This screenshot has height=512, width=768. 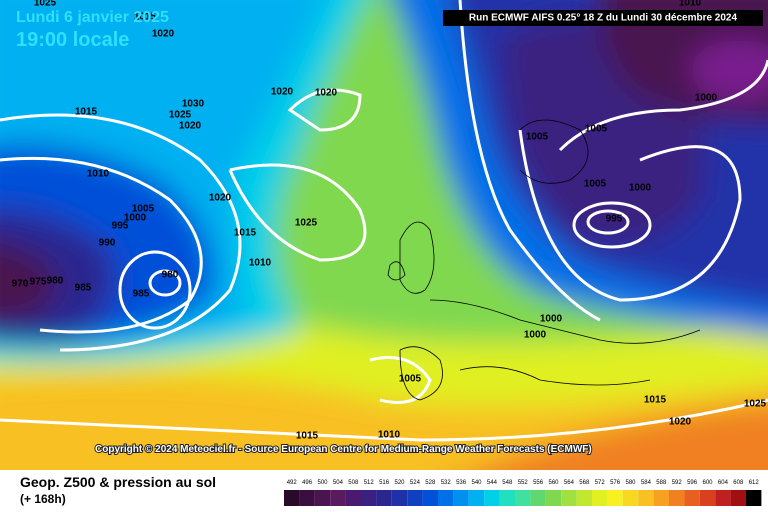 What do you see at coordinates (107, 243) in the screenshot?
I see `isobar-label: 990` at bounding box center [107, 243].